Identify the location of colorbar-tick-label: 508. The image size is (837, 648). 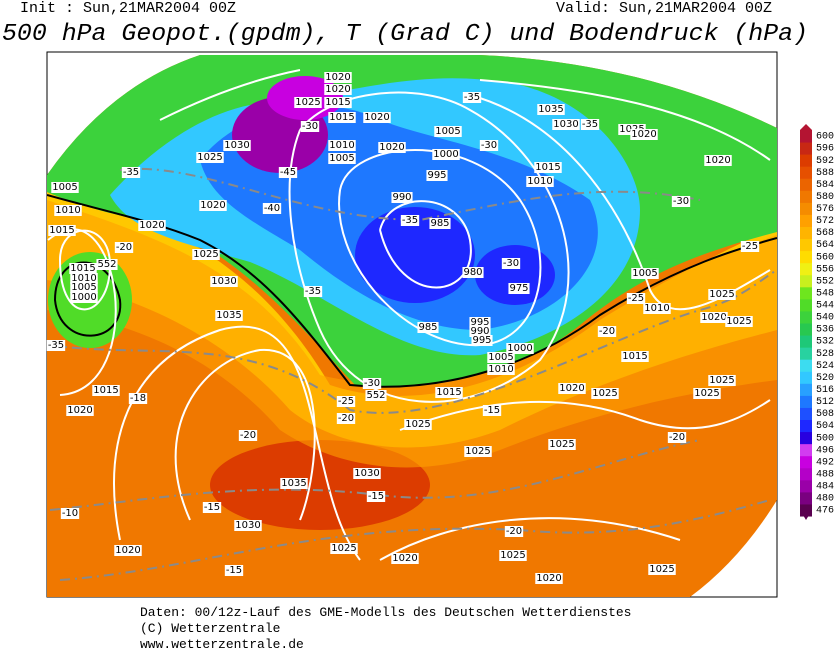
(825, 414).